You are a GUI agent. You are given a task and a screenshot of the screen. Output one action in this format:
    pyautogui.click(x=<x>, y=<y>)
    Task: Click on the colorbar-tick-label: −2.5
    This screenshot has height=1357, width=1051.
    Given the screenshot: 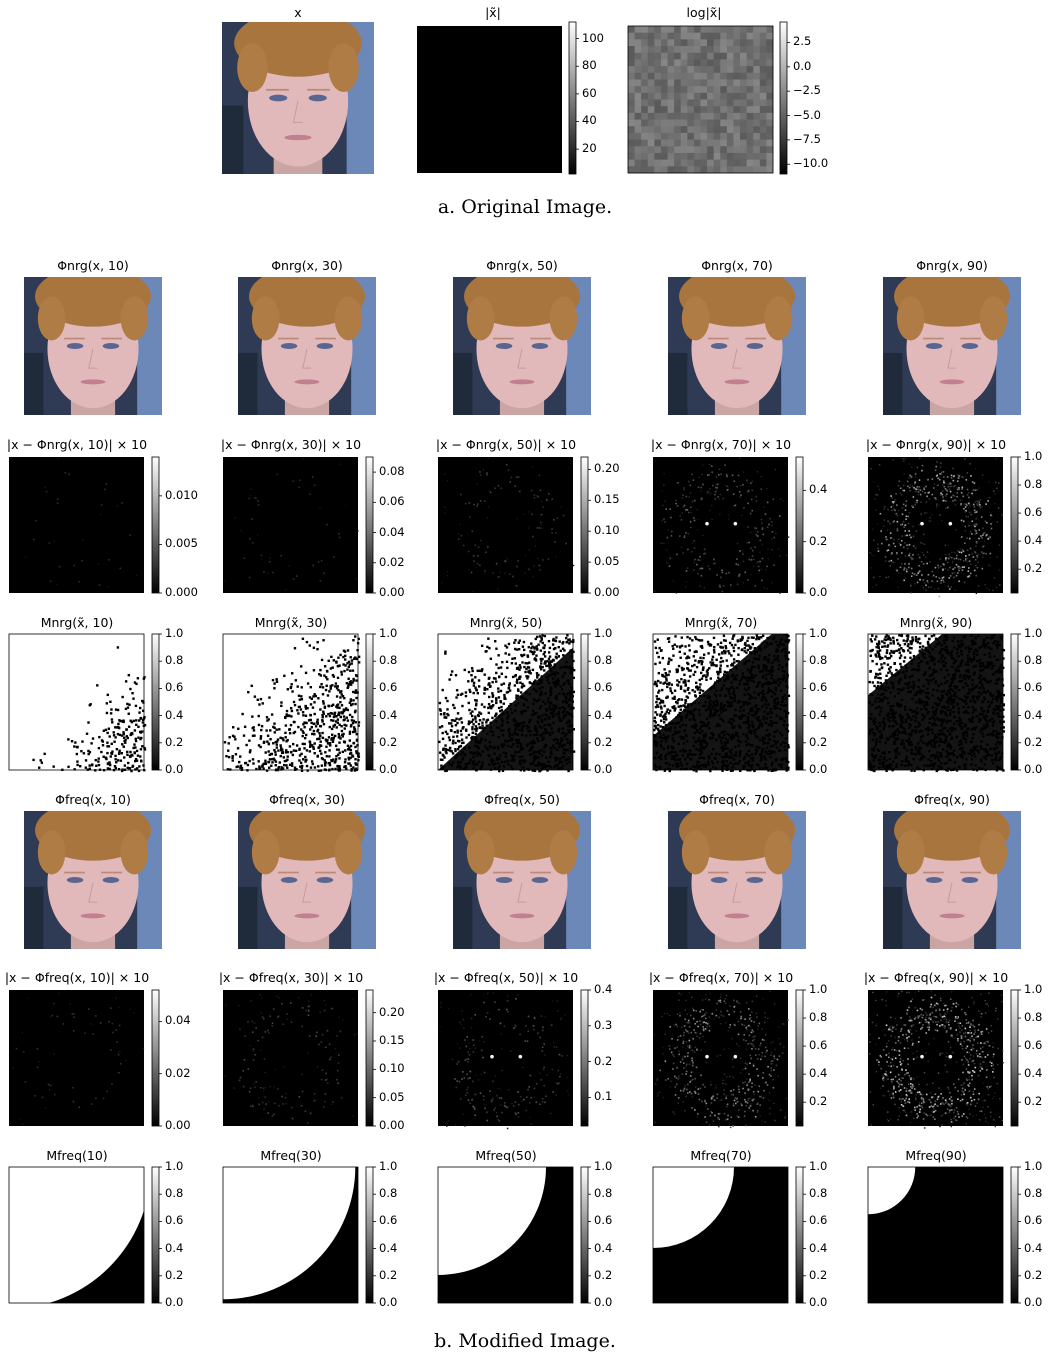 What is the action you would take?
    pyautogui.click(x=807, y=90)
    